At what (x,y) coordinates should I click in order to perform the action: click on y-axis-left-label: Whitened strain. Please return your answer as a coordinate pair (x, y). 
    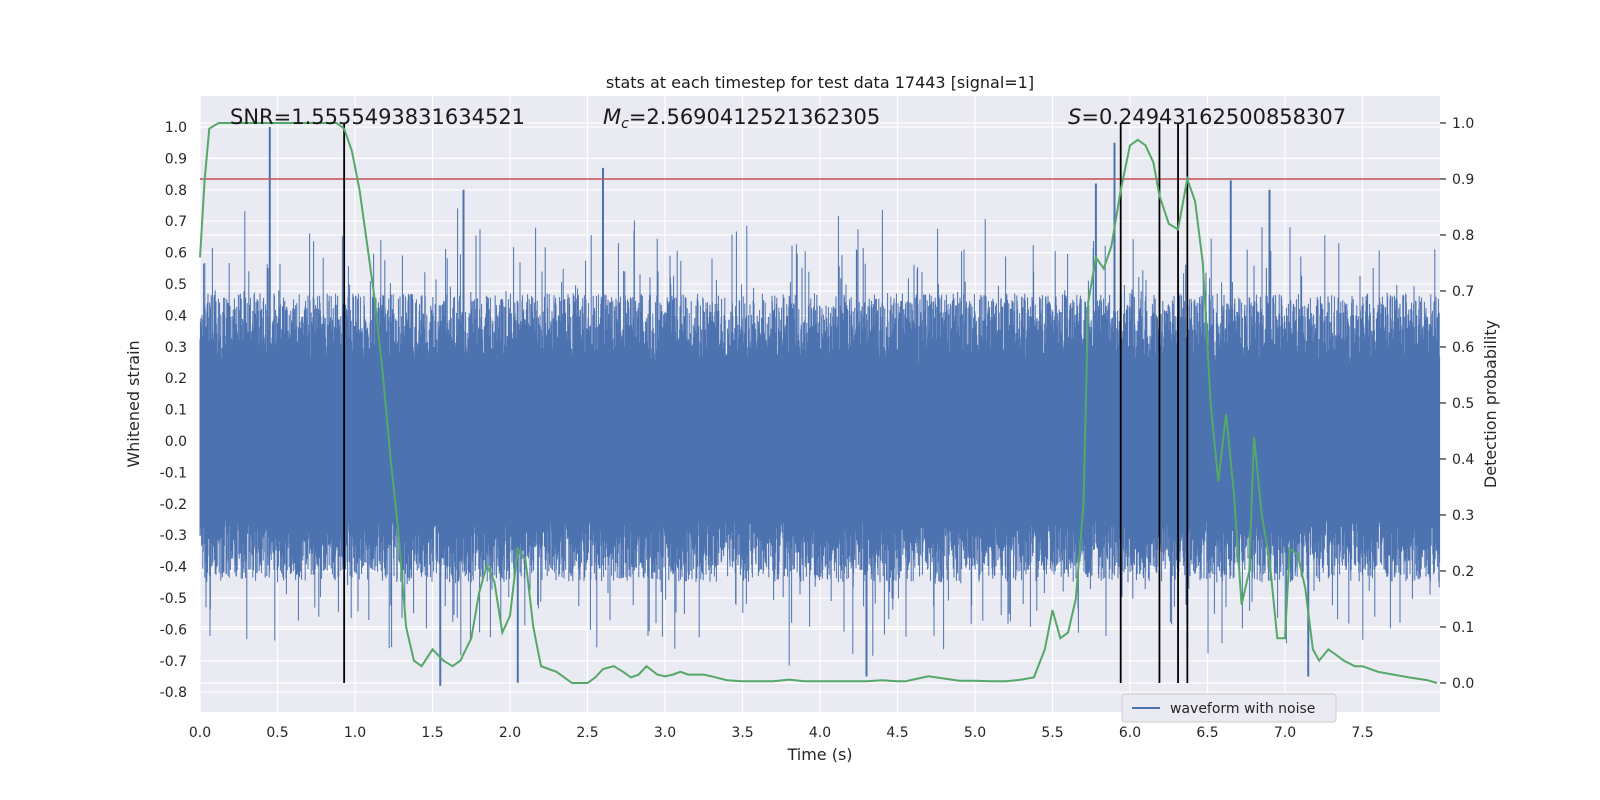
    Looking at the image, I should click on (133, 403).